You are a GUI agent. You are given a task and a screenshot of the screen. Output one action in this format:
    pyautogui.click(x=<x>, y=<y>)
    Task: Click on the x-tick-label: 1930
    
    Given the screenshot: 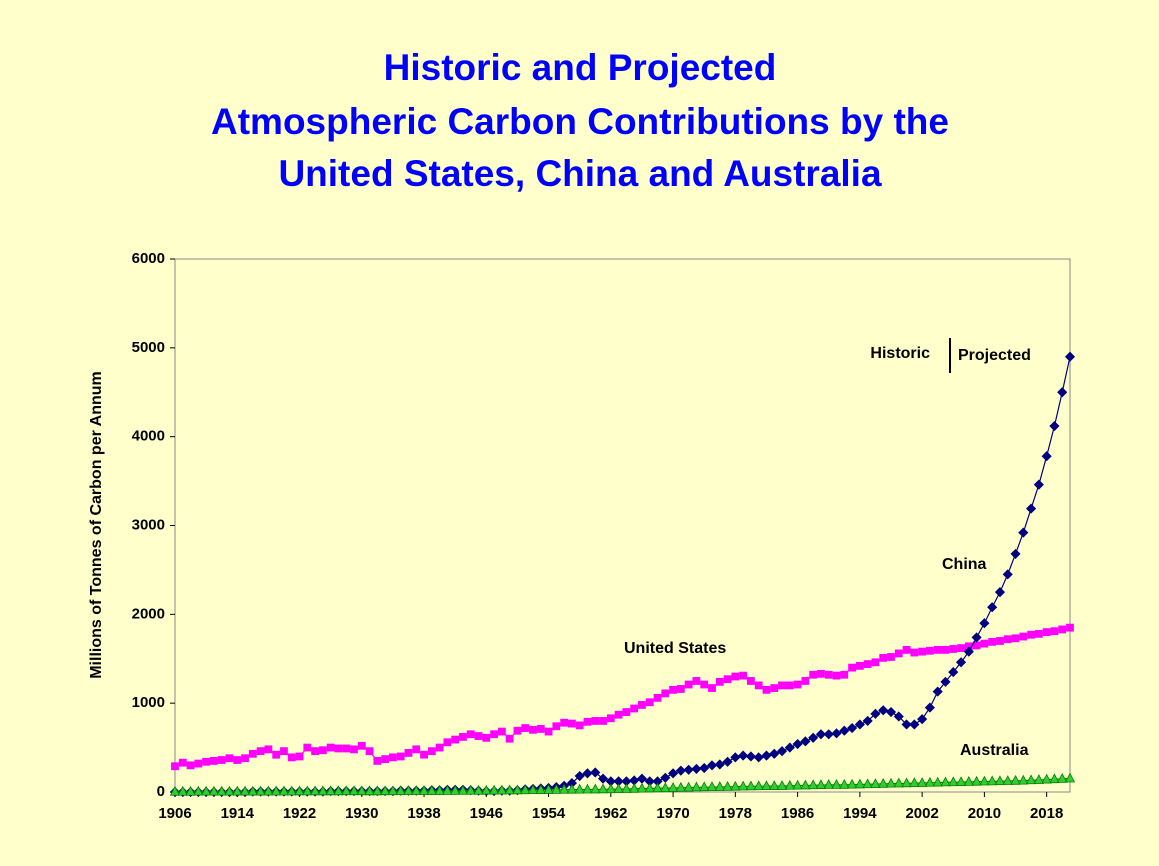 What is the action you would take?
    pyautogui.click(x=361, y=813)
    